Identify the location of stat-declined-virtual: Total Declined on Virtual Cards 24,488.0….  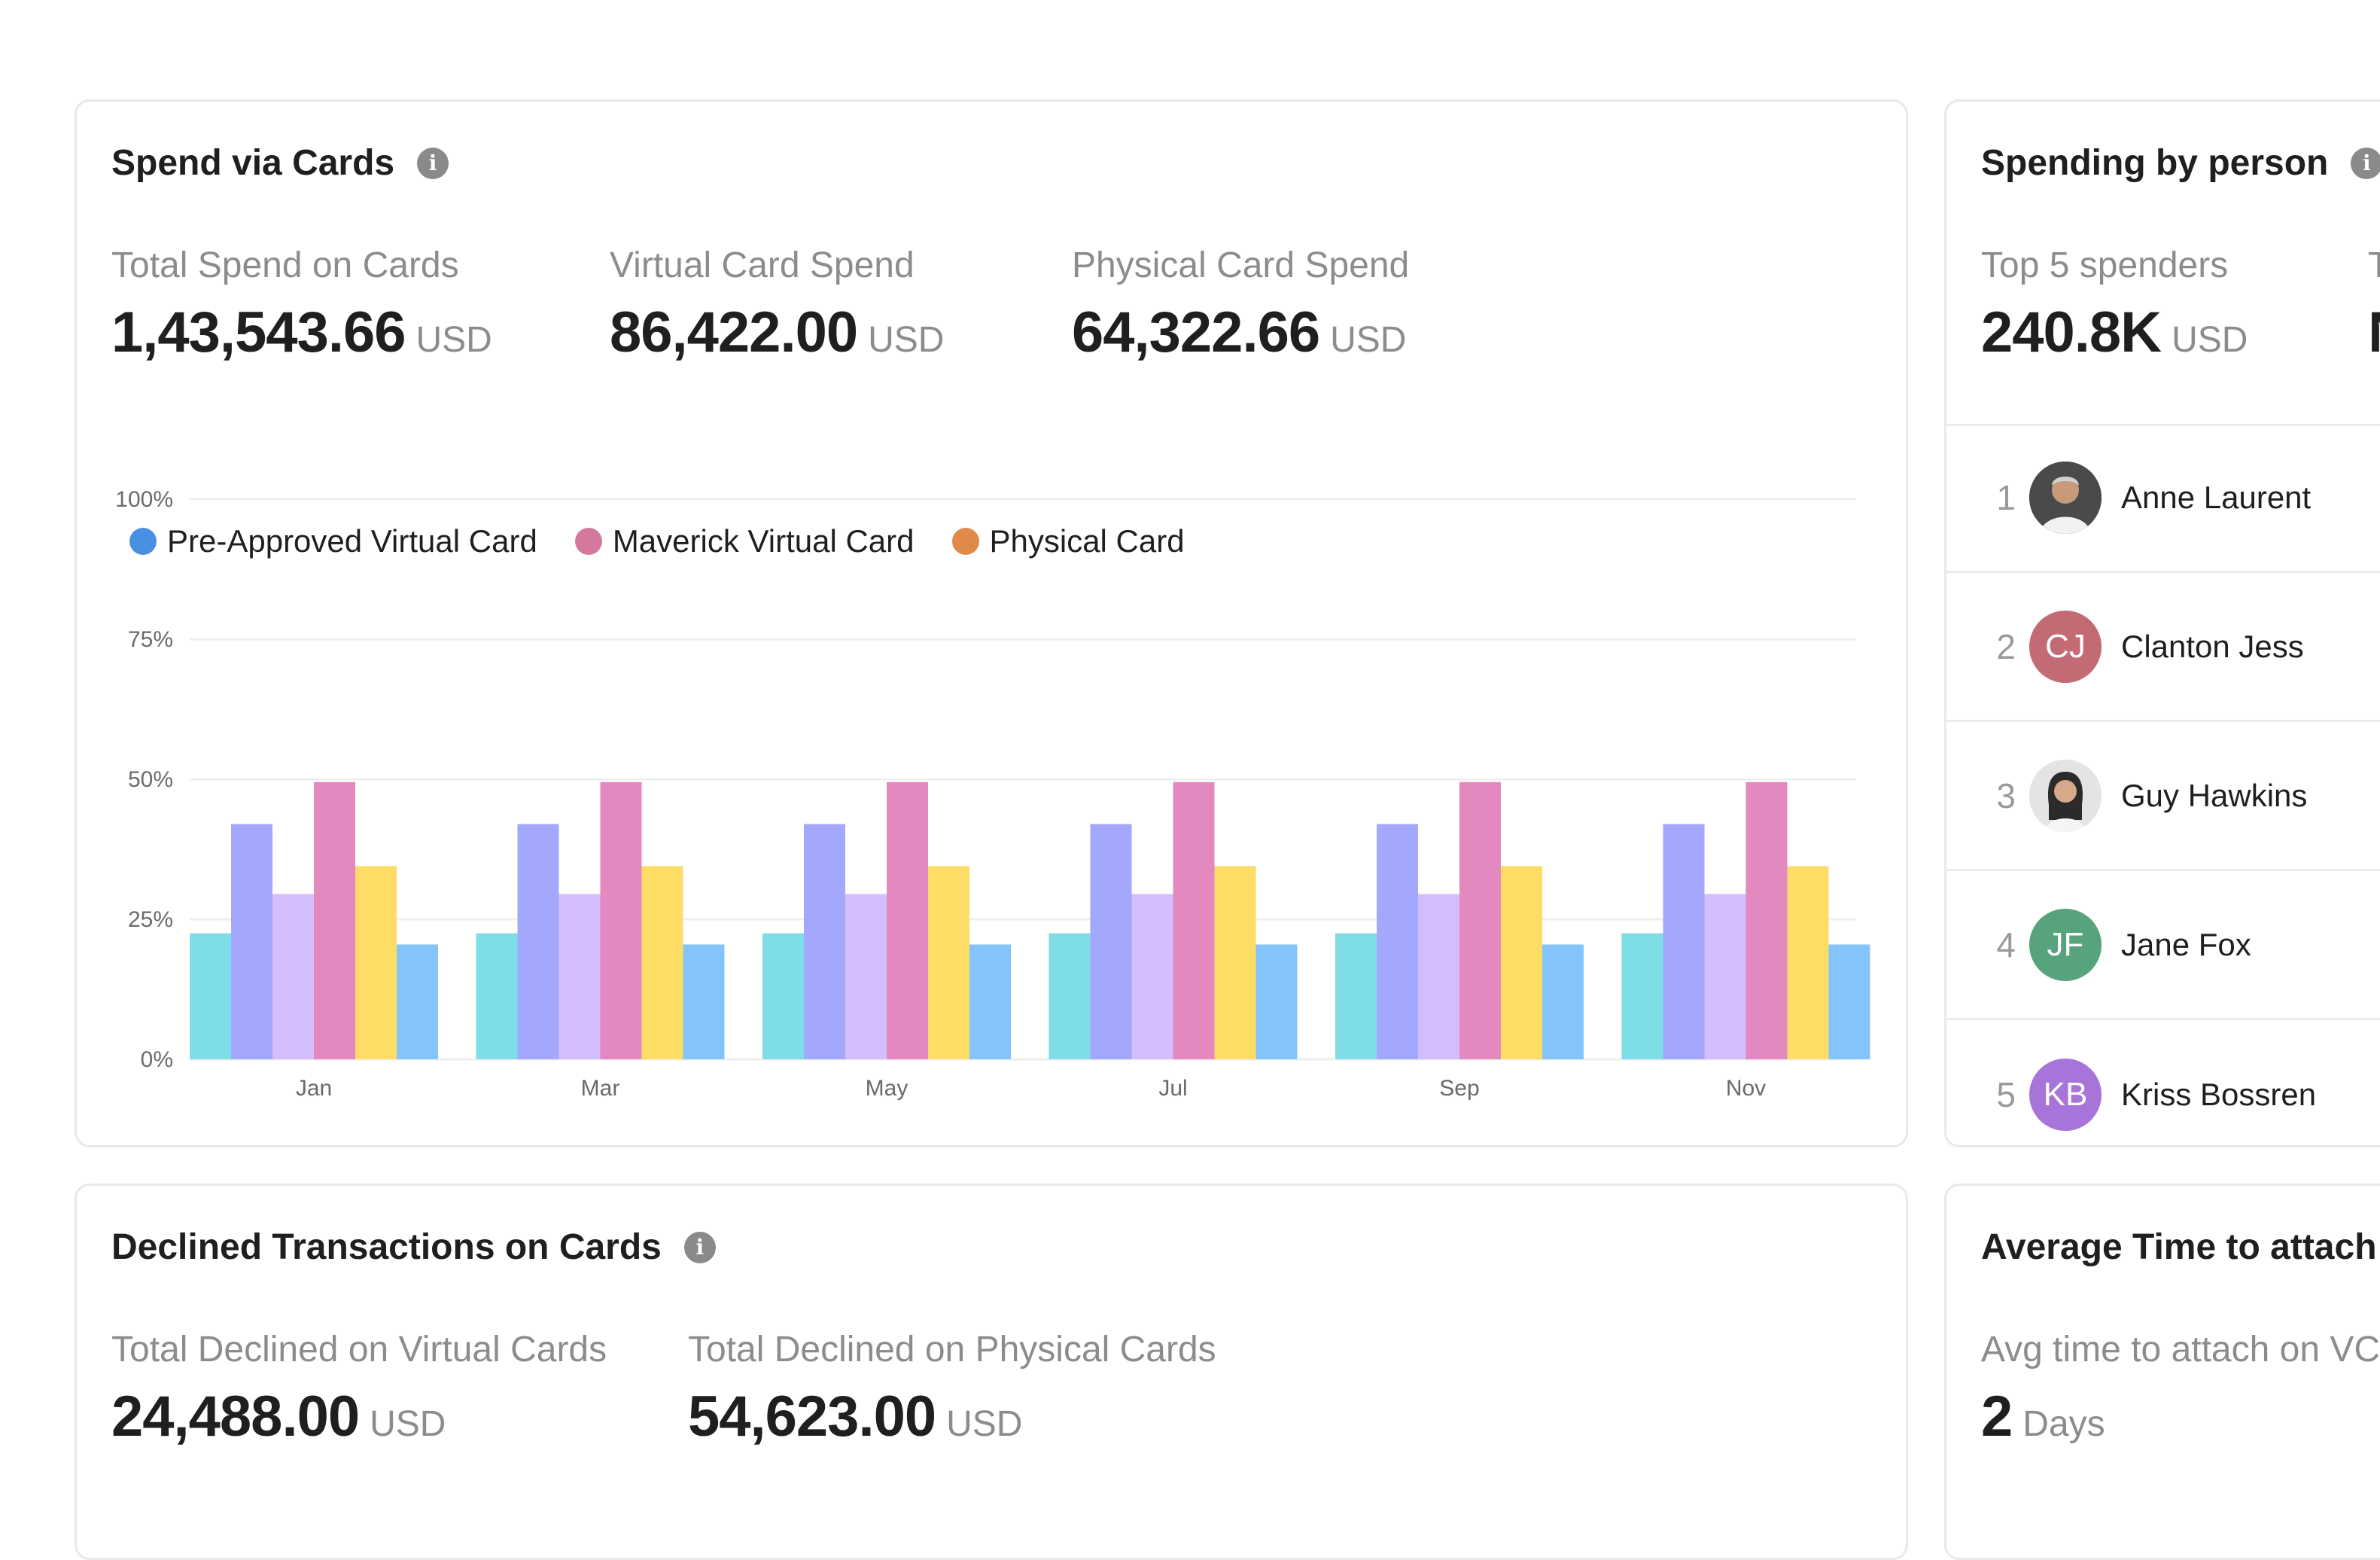
(359, 1389).